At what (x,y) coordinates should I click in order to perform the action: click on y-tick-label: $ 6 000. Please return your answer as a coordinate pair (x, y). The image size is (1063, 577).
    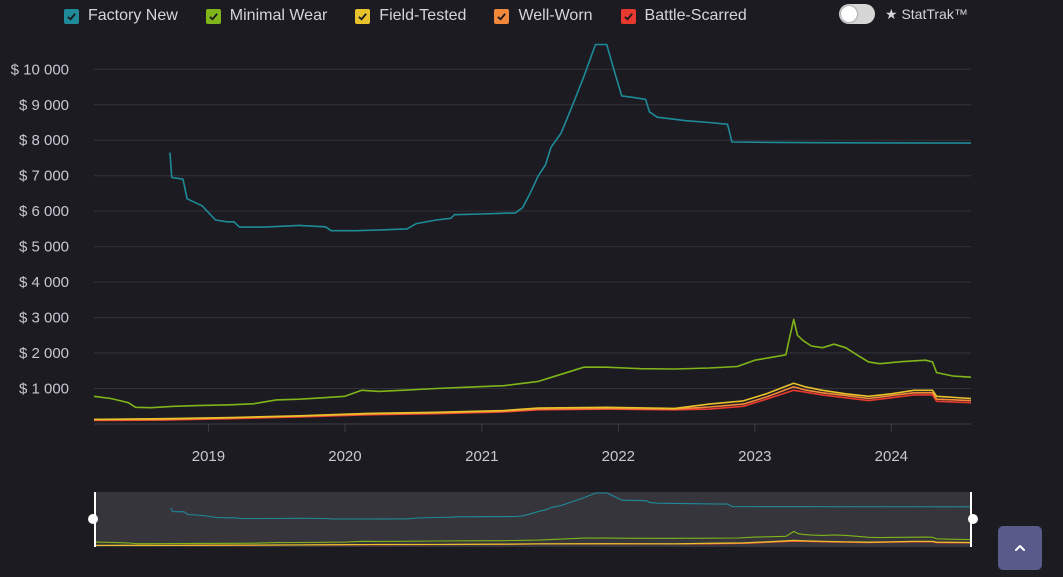
    Looking at the image, I should click on (44, 211).